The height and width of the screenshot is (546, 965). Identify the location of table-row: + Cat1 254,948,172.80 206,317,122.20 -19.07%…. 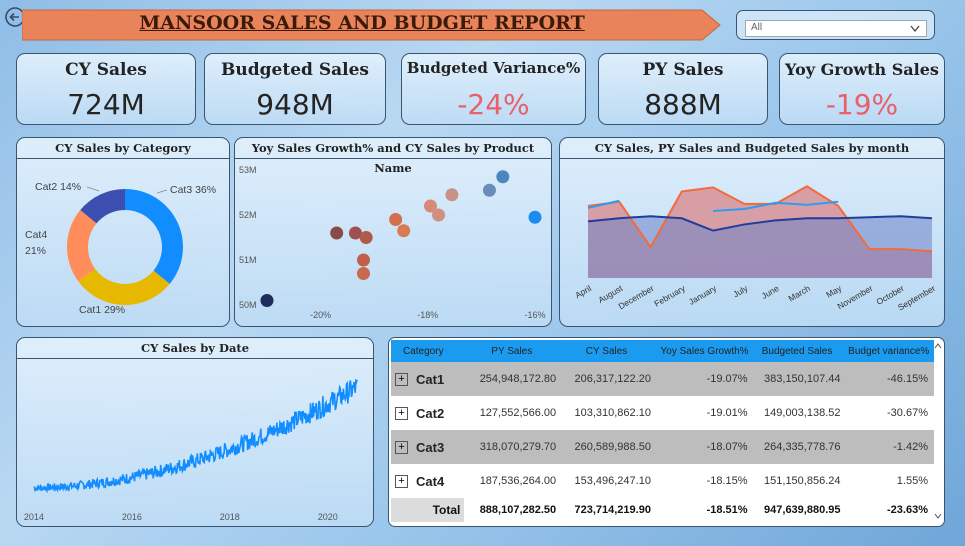
(662, 379).